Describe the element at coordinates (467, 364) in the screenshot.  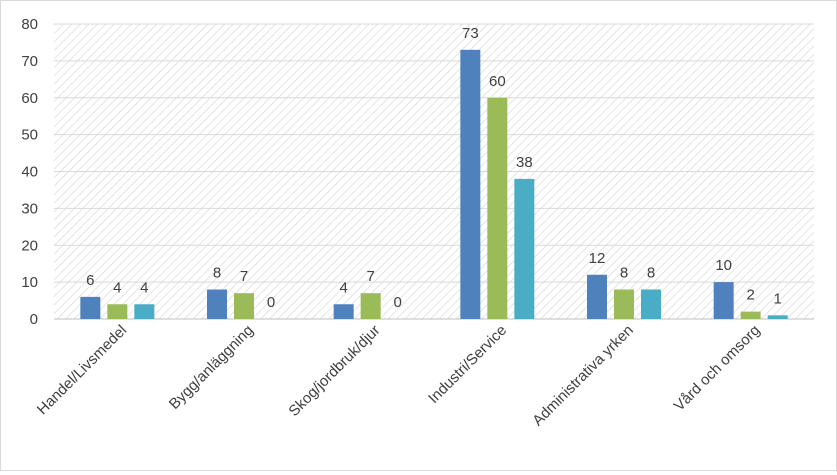
I see `x-tick-label: Industri/Service` at that location.